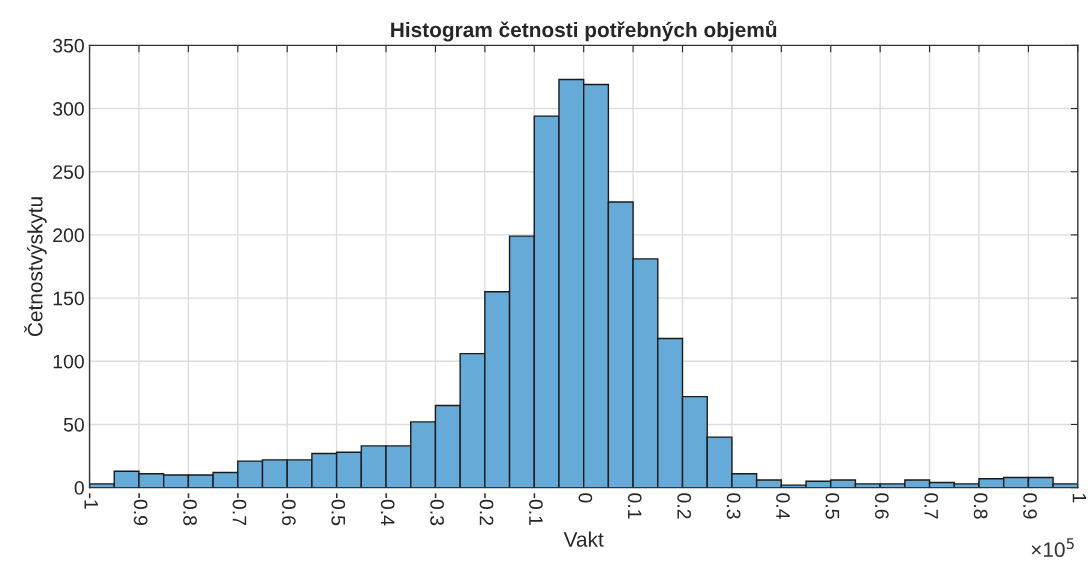 Image resolution: width=1092 pixels, height=567 pixels. What do you see at coordinates (1079, 498) in the screenshot?
I see `x-tick-label: 1` at bounding box center [1079, 498].